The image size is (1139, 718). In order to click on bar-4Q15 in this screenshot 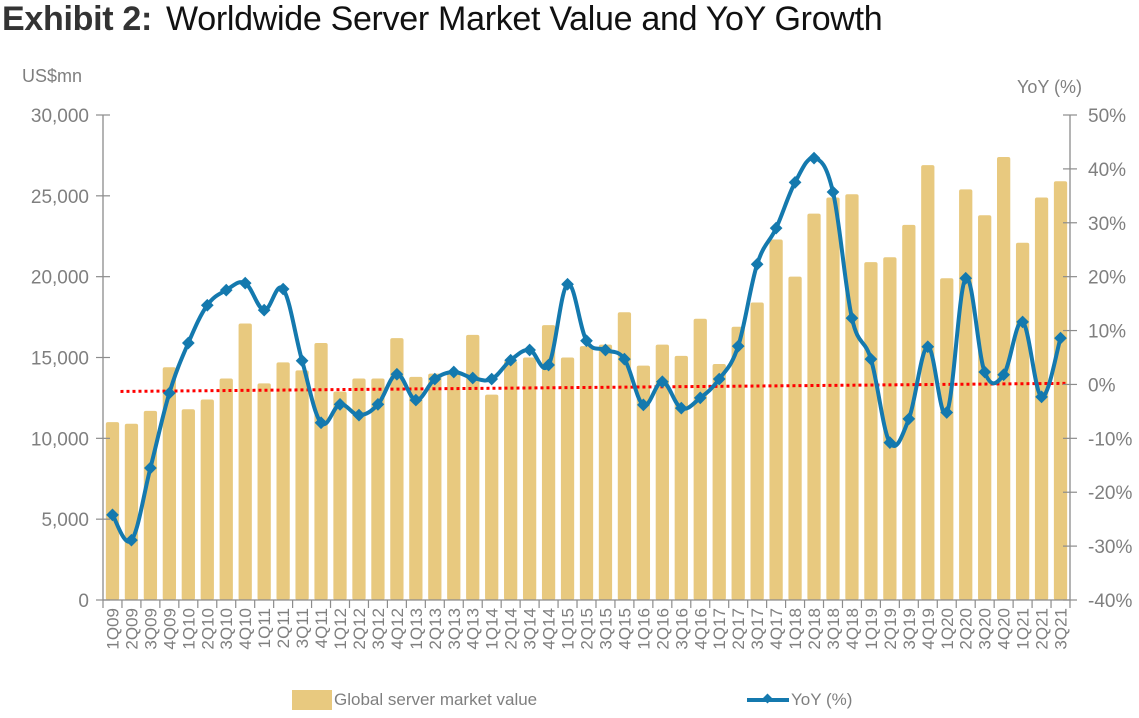, I will do `click(624, 456)`.